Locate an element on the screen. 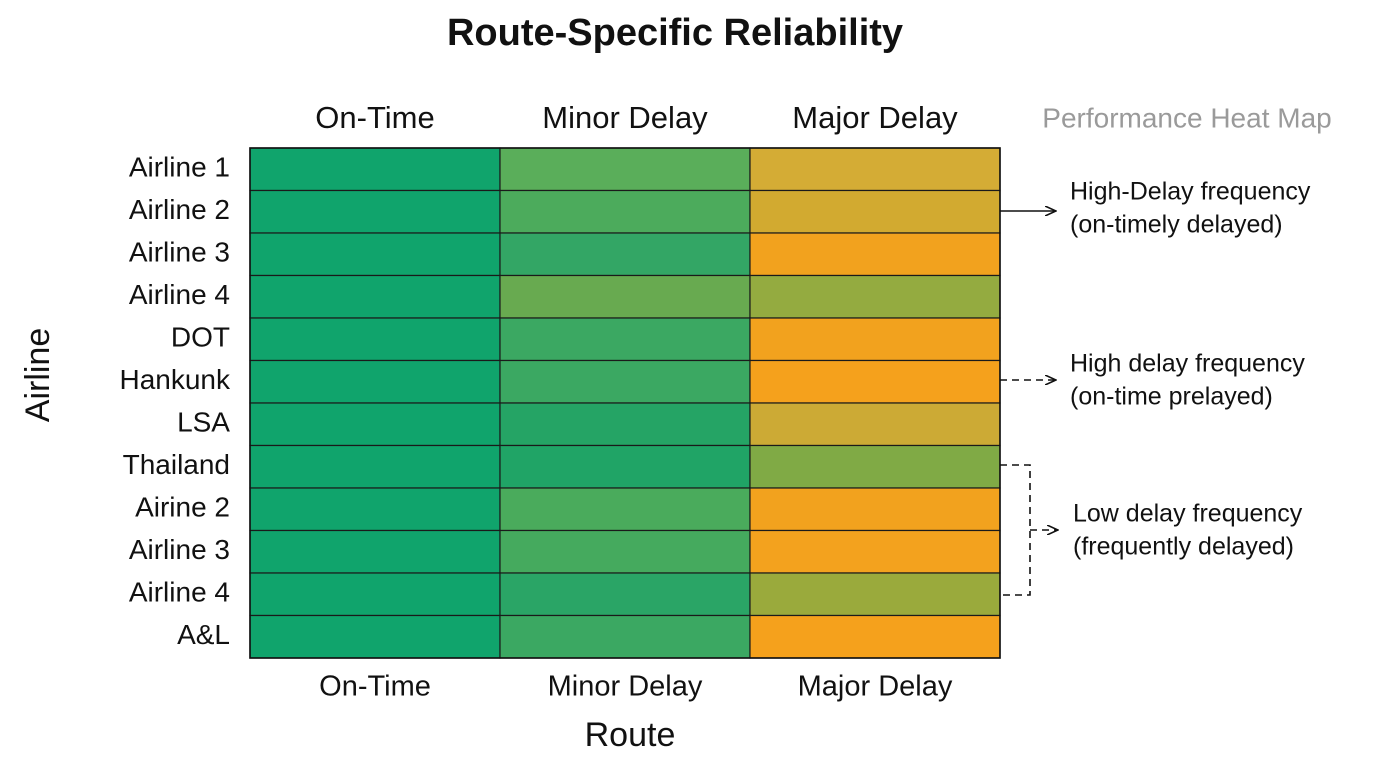  column-label: On-Time is located at coordinates (374, 117).